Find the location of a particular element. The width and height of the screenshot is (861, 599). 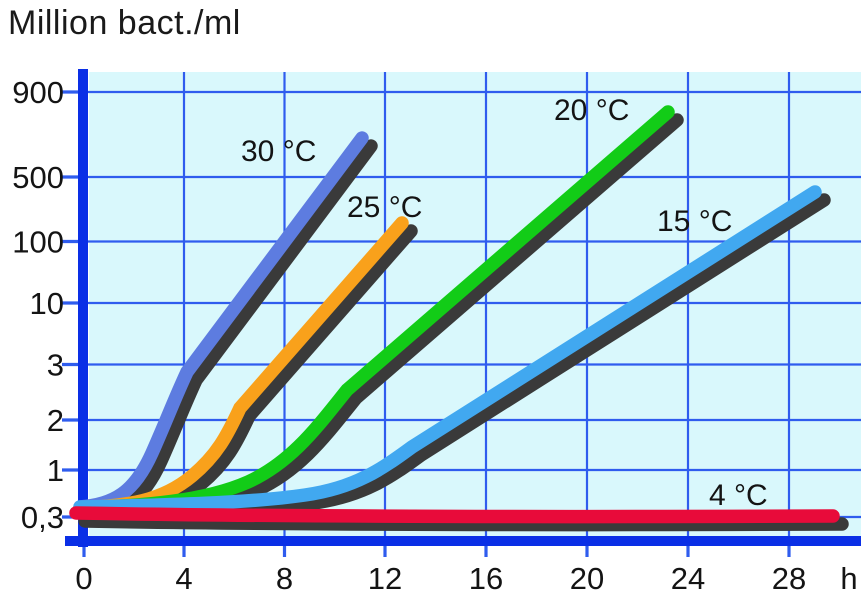

series-label-30°C: 30 °C is located at coordinates (278, 151).